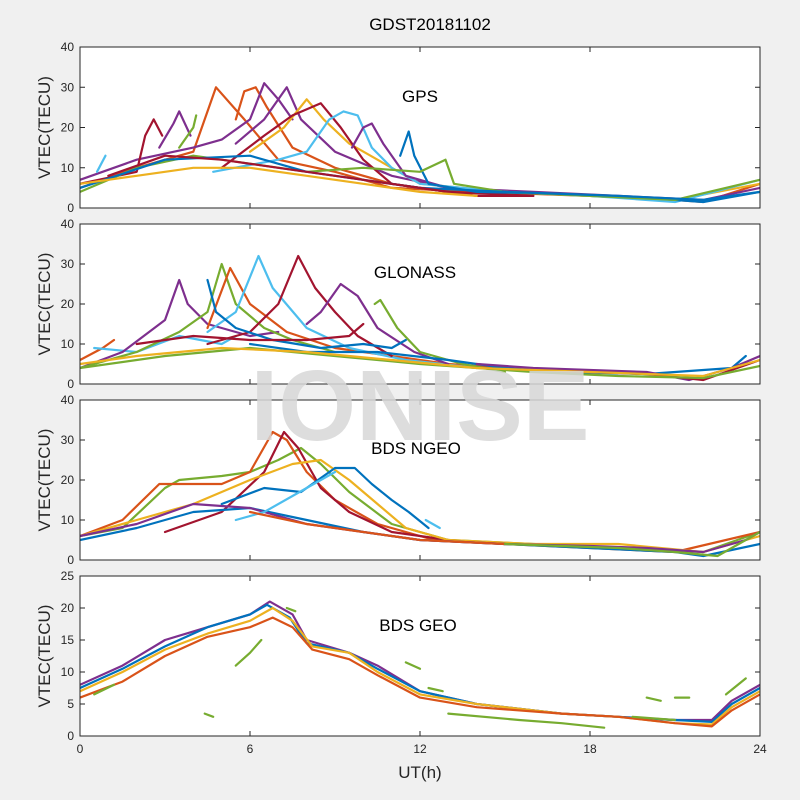 This screenshot has width=800, height=800. Describe the element at coordinates (416, 448) in the screenshot. I see `panel-label: BDS NGEO` at that location.